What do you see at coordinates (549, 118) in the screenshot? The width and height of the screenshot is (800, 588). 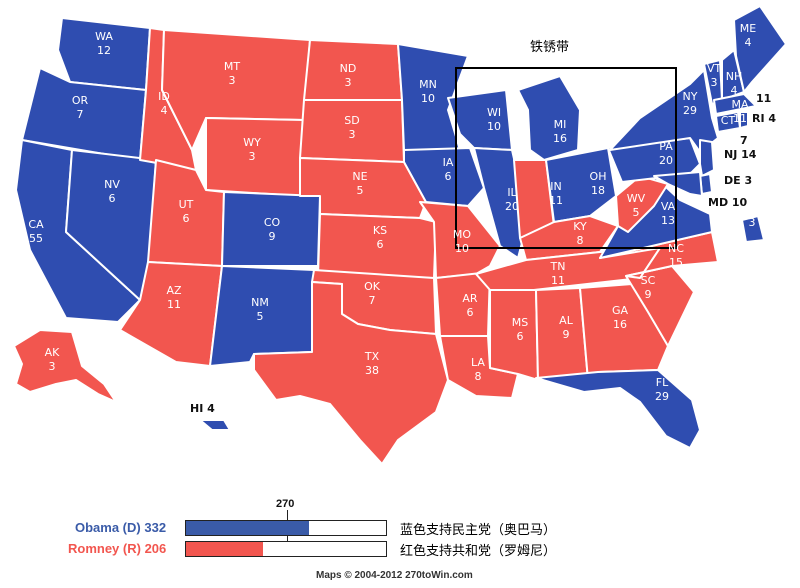 I see `state-MI` at bounding box center [549, 118].